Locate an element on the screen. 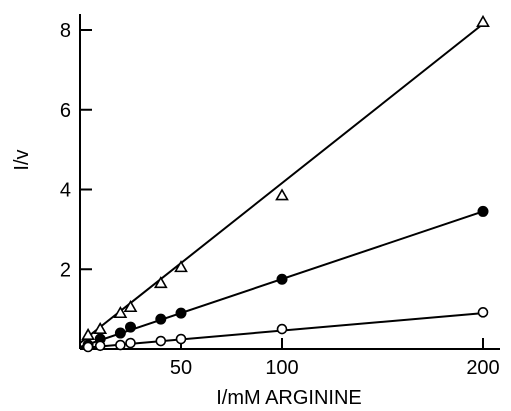  x-tick-label: 200 is located at coordinates (482, 368).